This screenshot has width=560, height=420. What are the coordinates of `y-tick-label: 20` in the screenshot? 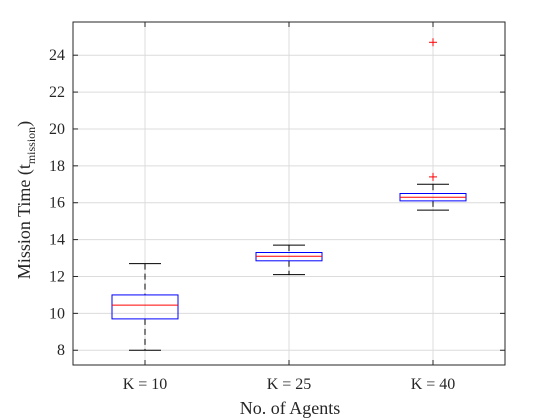 It's located at (57, 129).